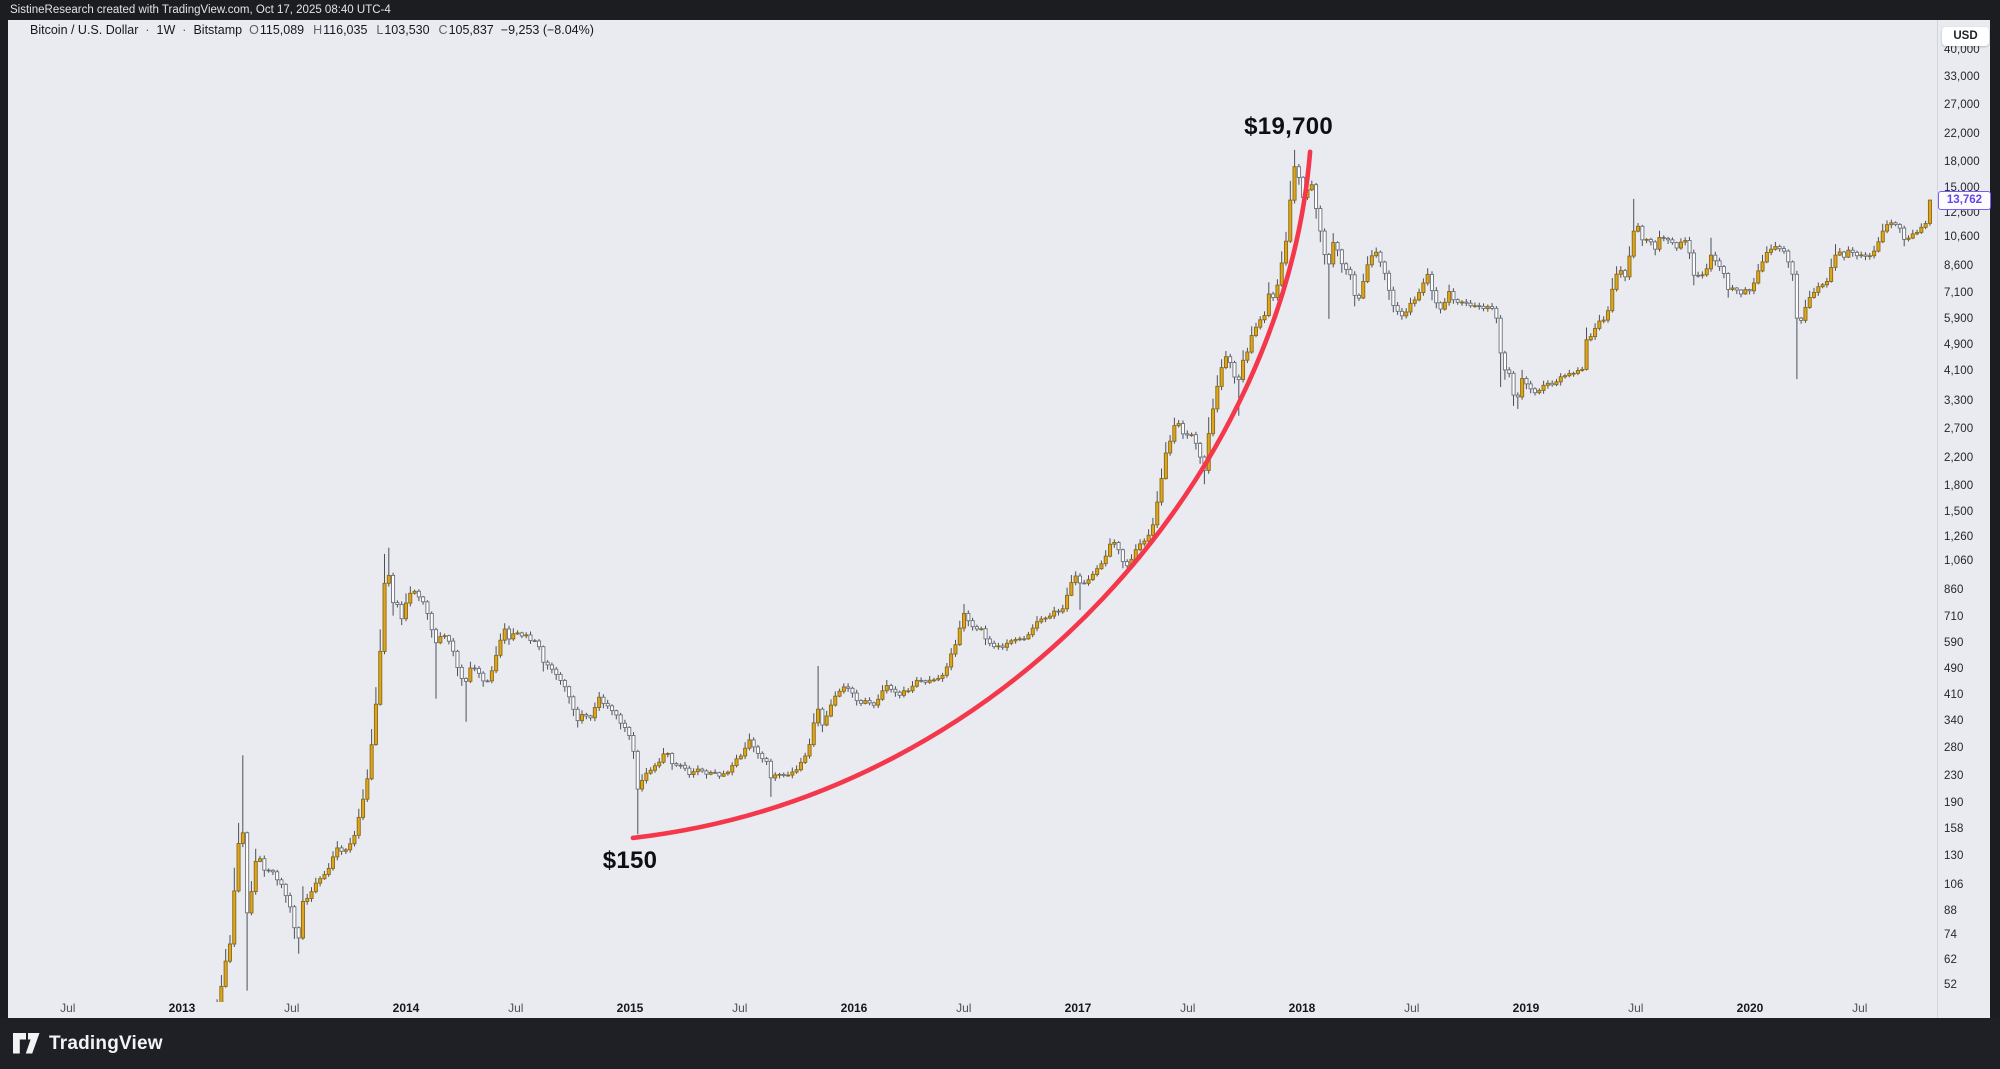 This screenshot has height=1069, width=2000. I want to click on price-axis-label: 2,200, so click(1959, 458).